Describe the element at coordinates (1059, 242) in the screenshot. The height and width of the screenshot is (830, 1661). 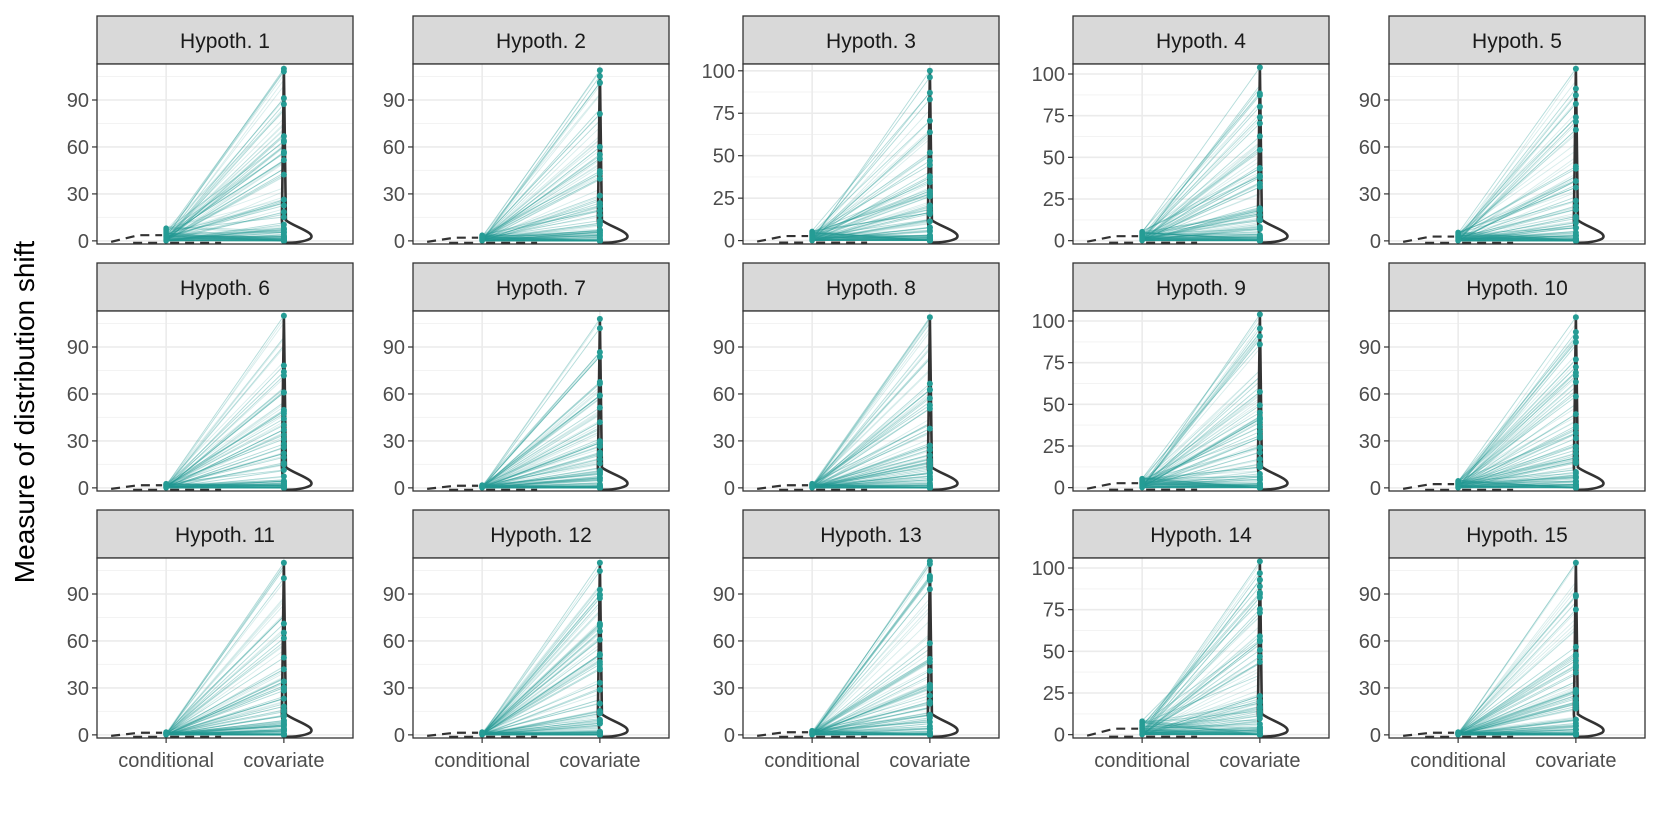
I see `y-tick-label: 0` at that location.